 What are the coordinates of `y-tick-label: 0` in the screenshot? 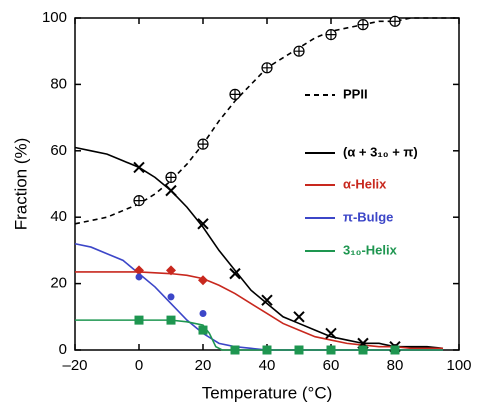 It's located at (63, 349).